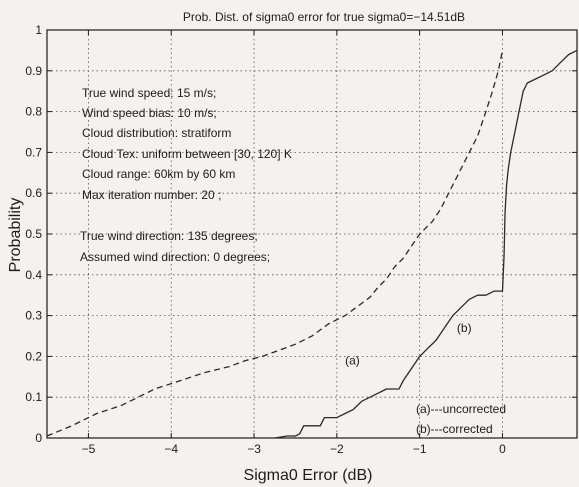 This screenshot has width=579, height=487. Describe the element at coordinates (464, 328) in the screenshot. I see `curve-label-b: (b)` at that location.